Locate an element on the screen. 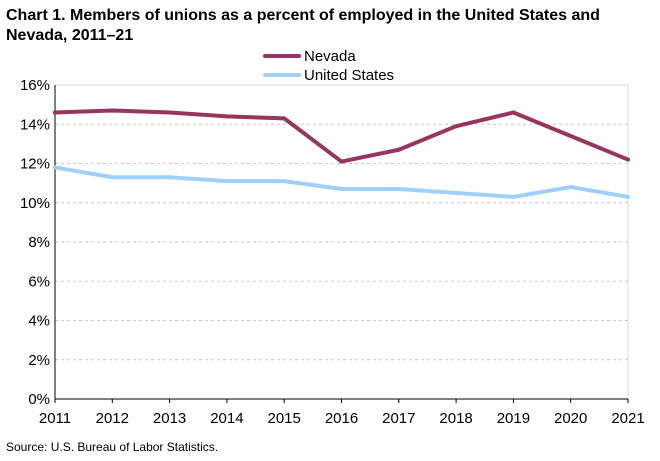  x-tick-label-2014: 2014 is located at coordinates (226, 418).